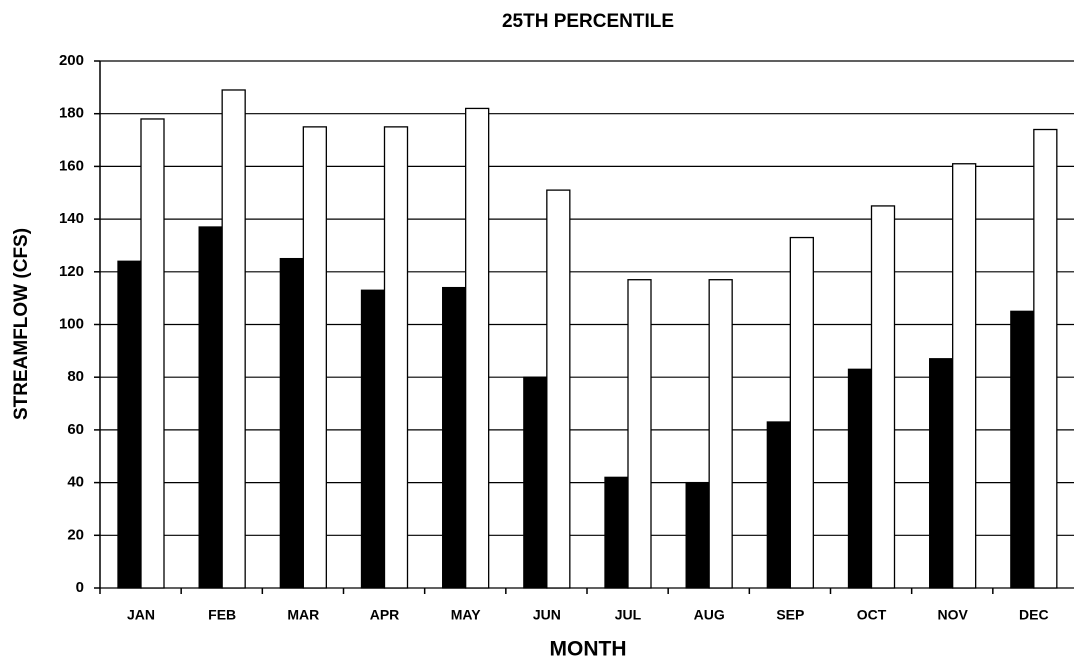 This screenshot has height=664, width=1076. I want to click on y-tick-label: 40, so click(75, 482).